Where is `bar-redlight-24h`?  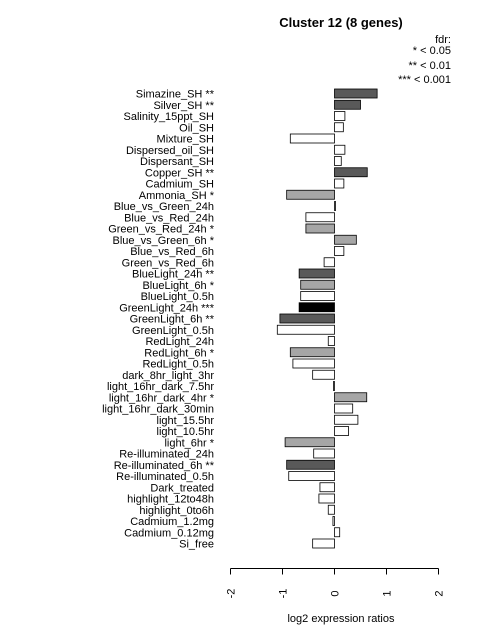 bar-redlight-24h is located at coordinates (331, 341).